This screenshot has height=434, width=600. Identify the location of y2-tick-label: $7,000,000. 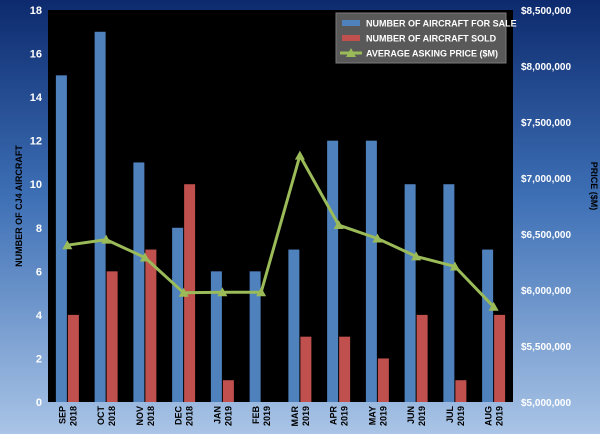
(546, 179).